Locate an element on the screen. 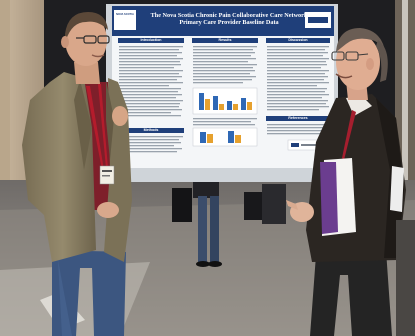  section-header-references is located at coordinates (298, 118).